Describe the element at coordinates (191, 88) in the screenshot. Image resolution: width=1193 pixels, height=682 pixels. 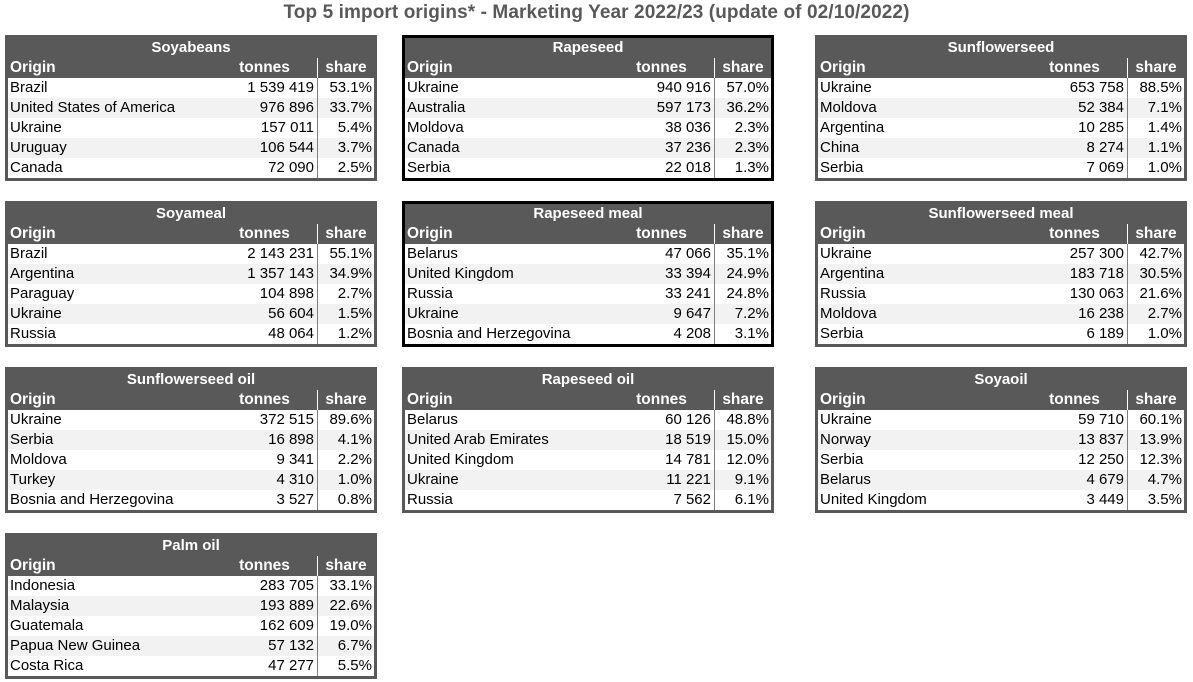
I see `table-row: Brazil 1 539 419 53.1%` at that location.